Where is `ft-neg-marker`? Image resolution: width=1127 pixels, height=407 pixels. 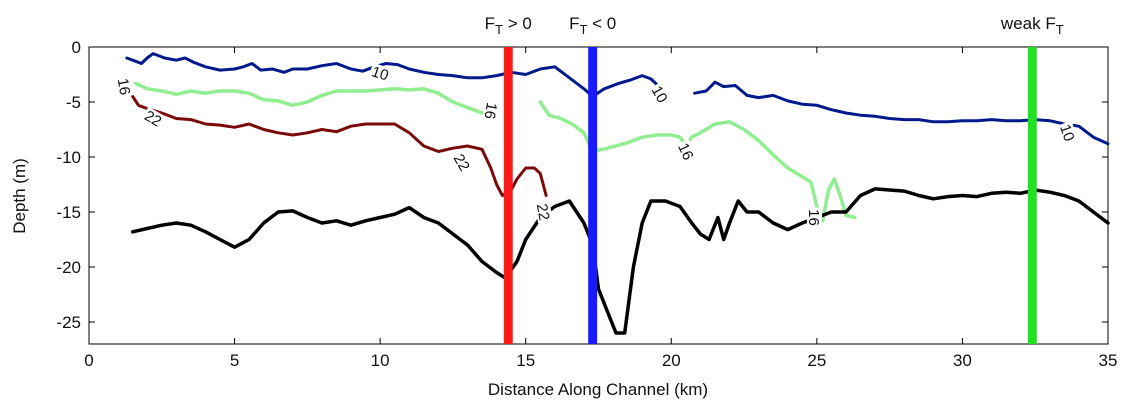
ft-neg-marker is located at coordinates (593, 195).